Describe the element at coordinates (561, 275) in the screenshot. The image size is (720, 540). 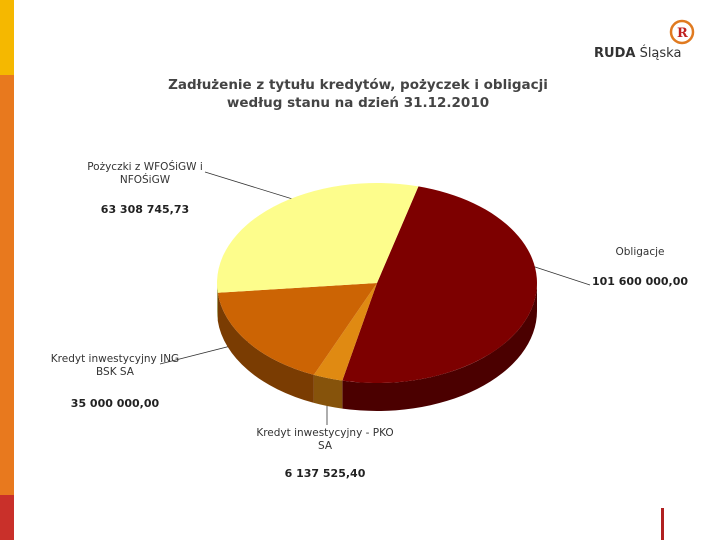
I see `leader-line` at that location.